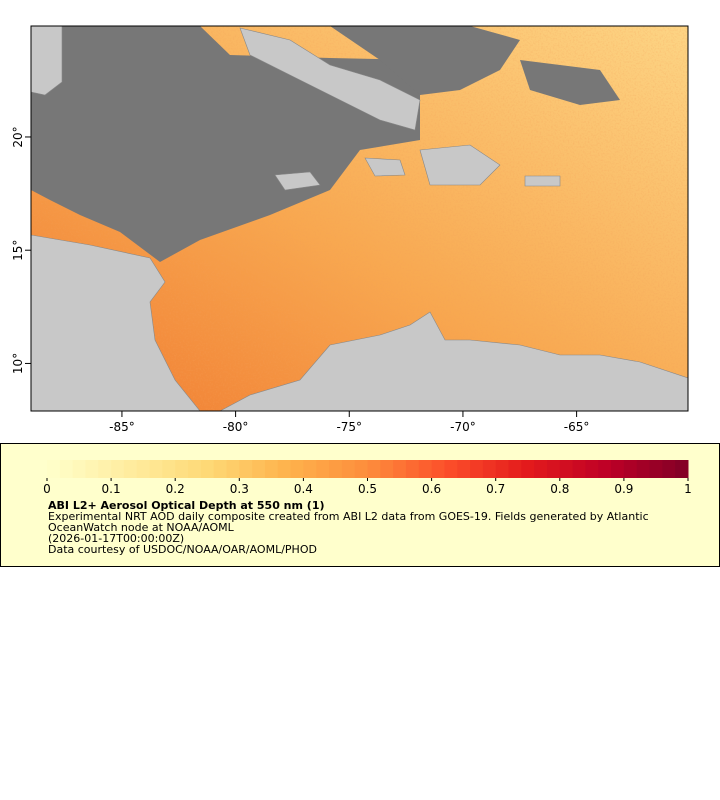 The image size is (720, 800). What do you see at coordinates (18, 136) in the screenshot?
I see `y-tick-label: 20°` at bounding box center [18, 136].